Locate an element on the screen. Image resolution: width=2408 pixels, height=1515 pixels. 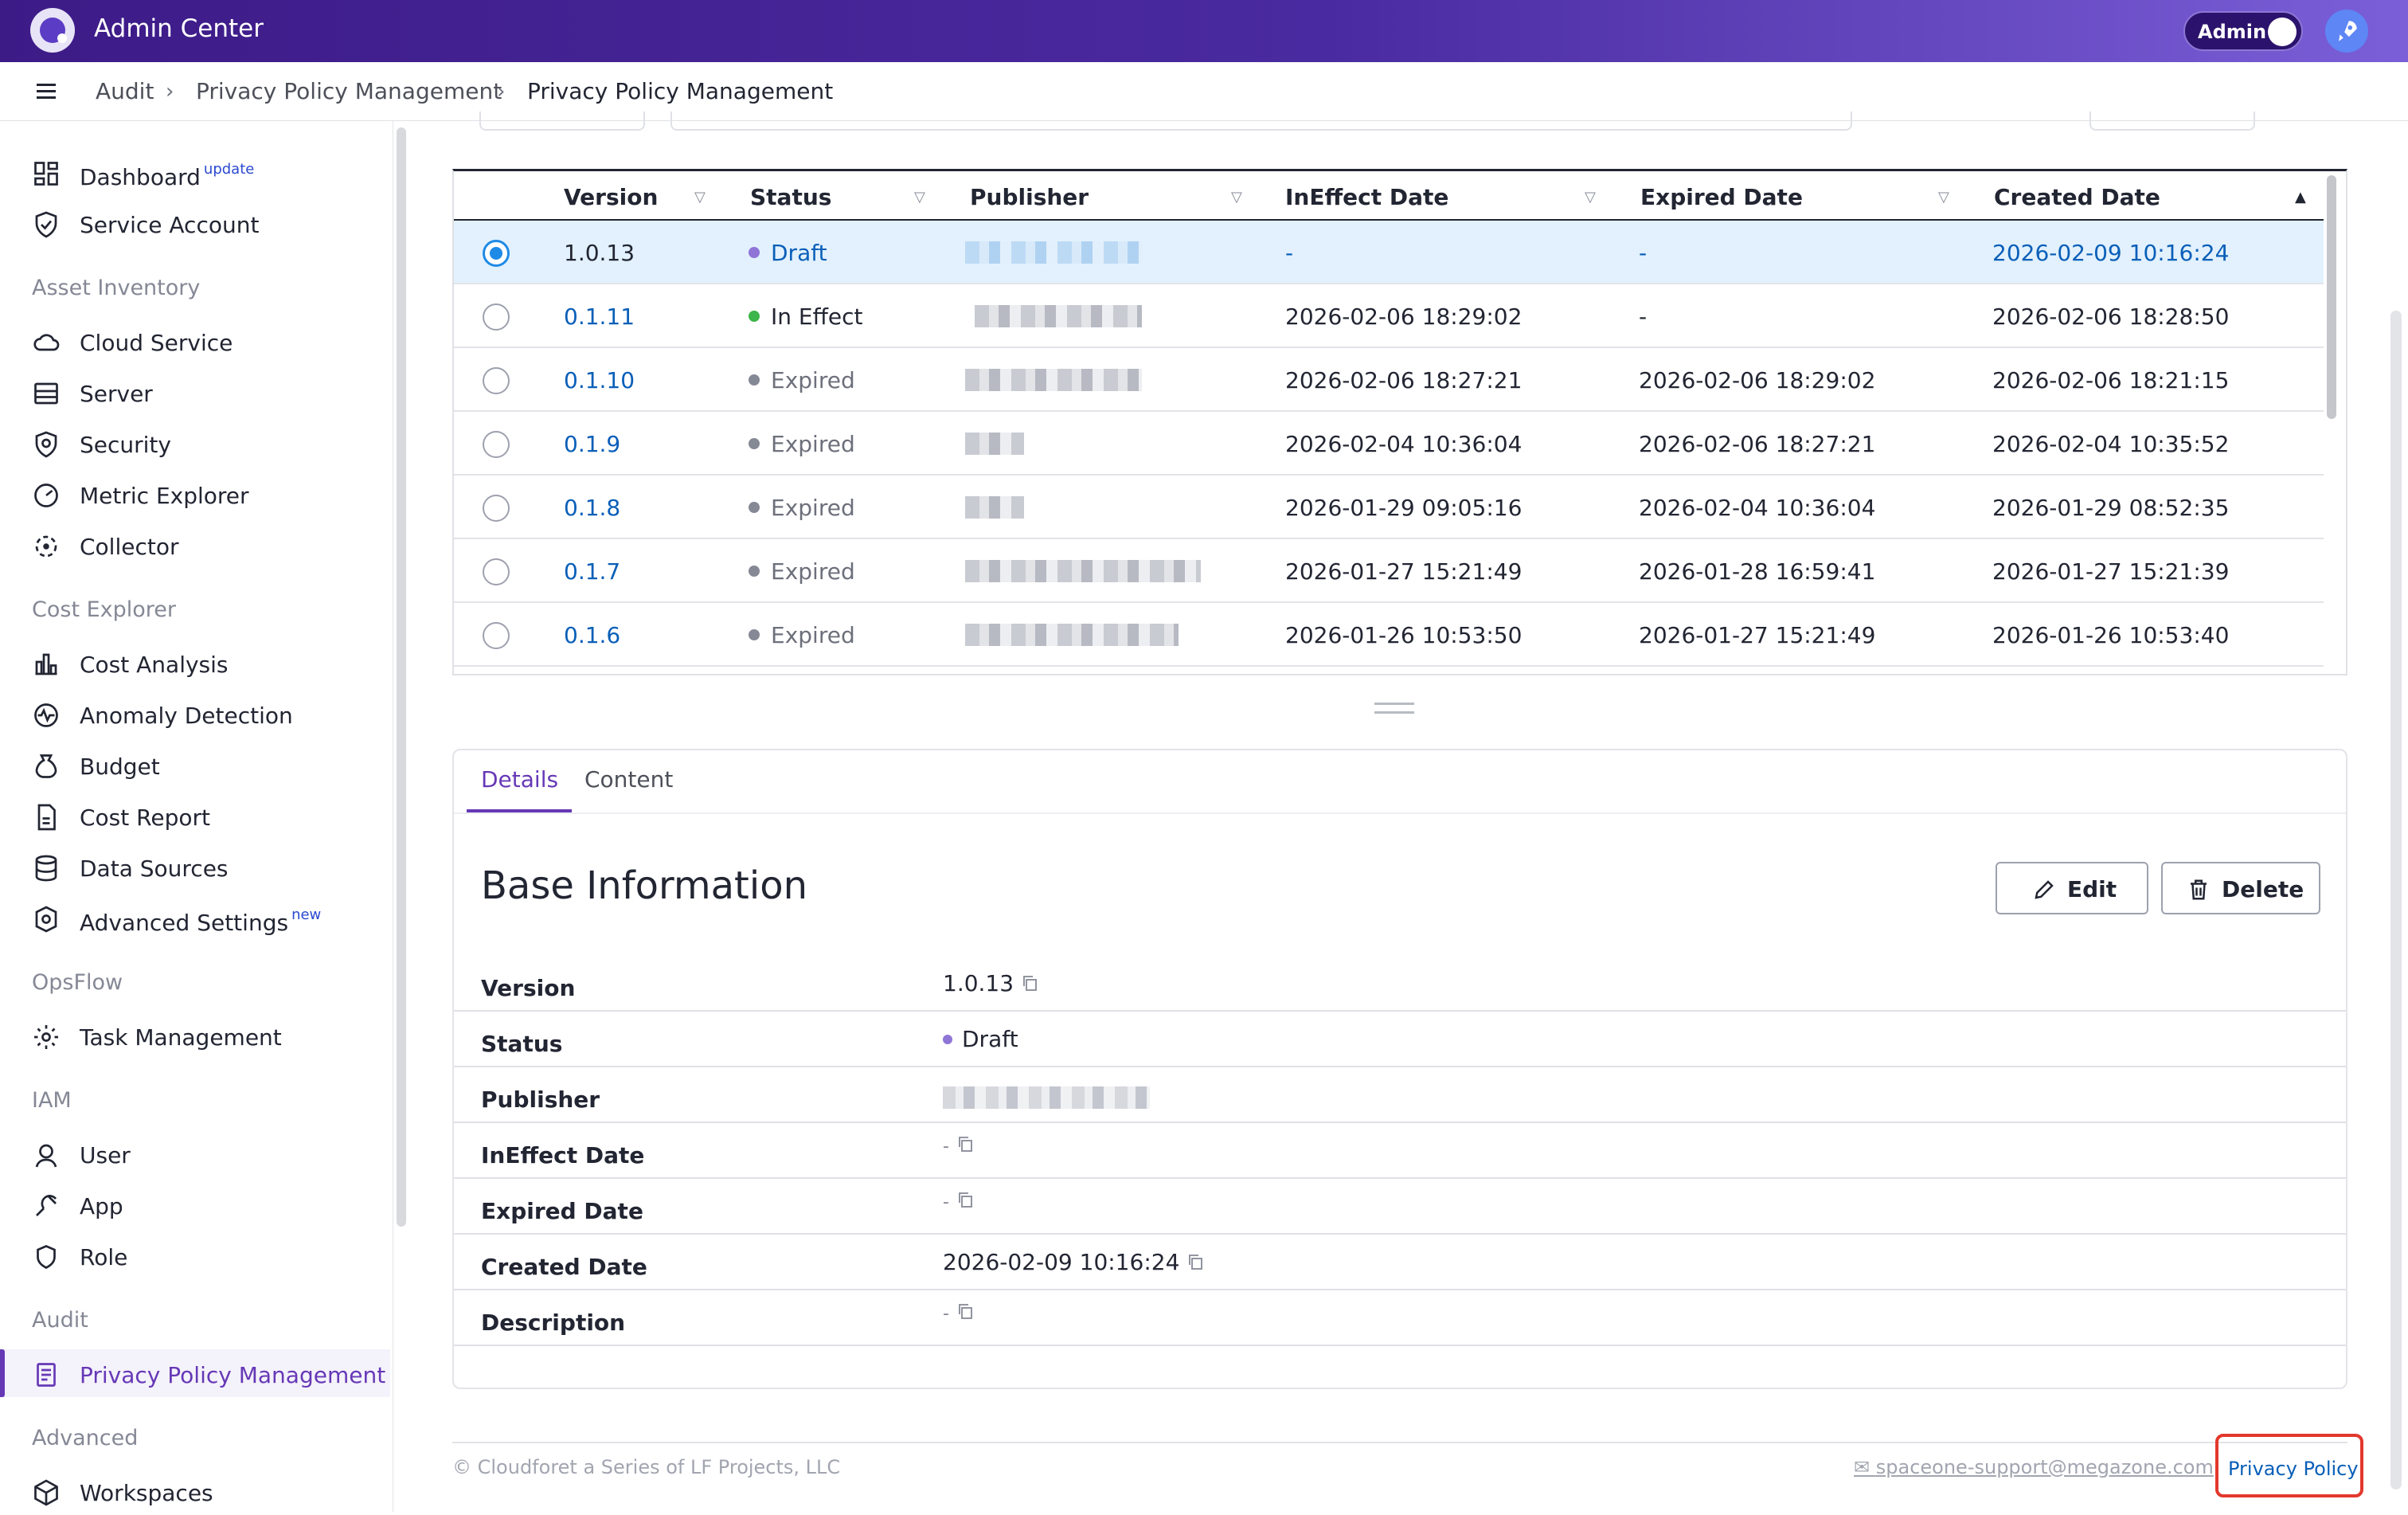
sidebar-item-advanced-settings: Advanced Settings new is located at coordinates (209, 917).